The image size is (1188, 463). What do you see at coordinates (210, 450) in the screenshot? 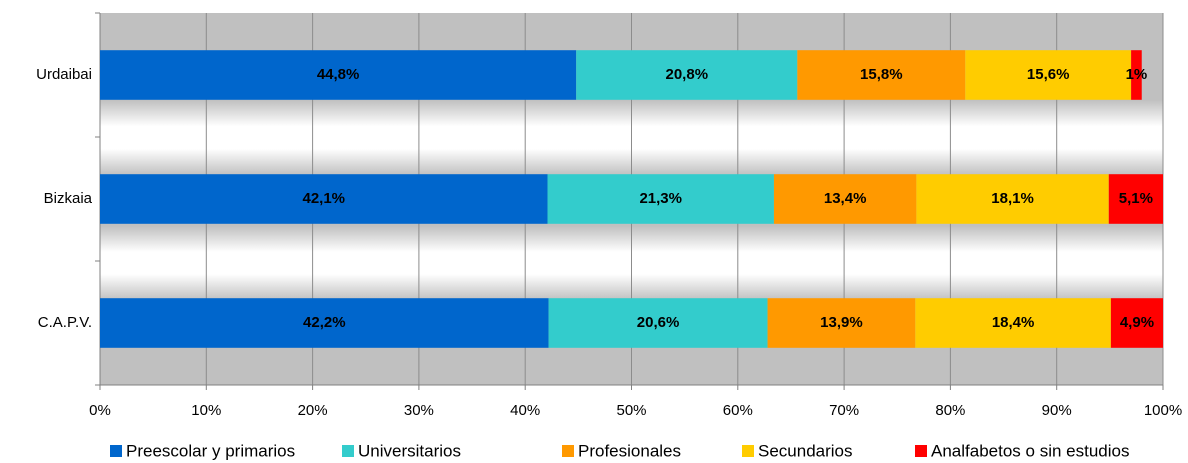
I see `legend-label: Preescolar y primarios` at bounding box center [210, 450].